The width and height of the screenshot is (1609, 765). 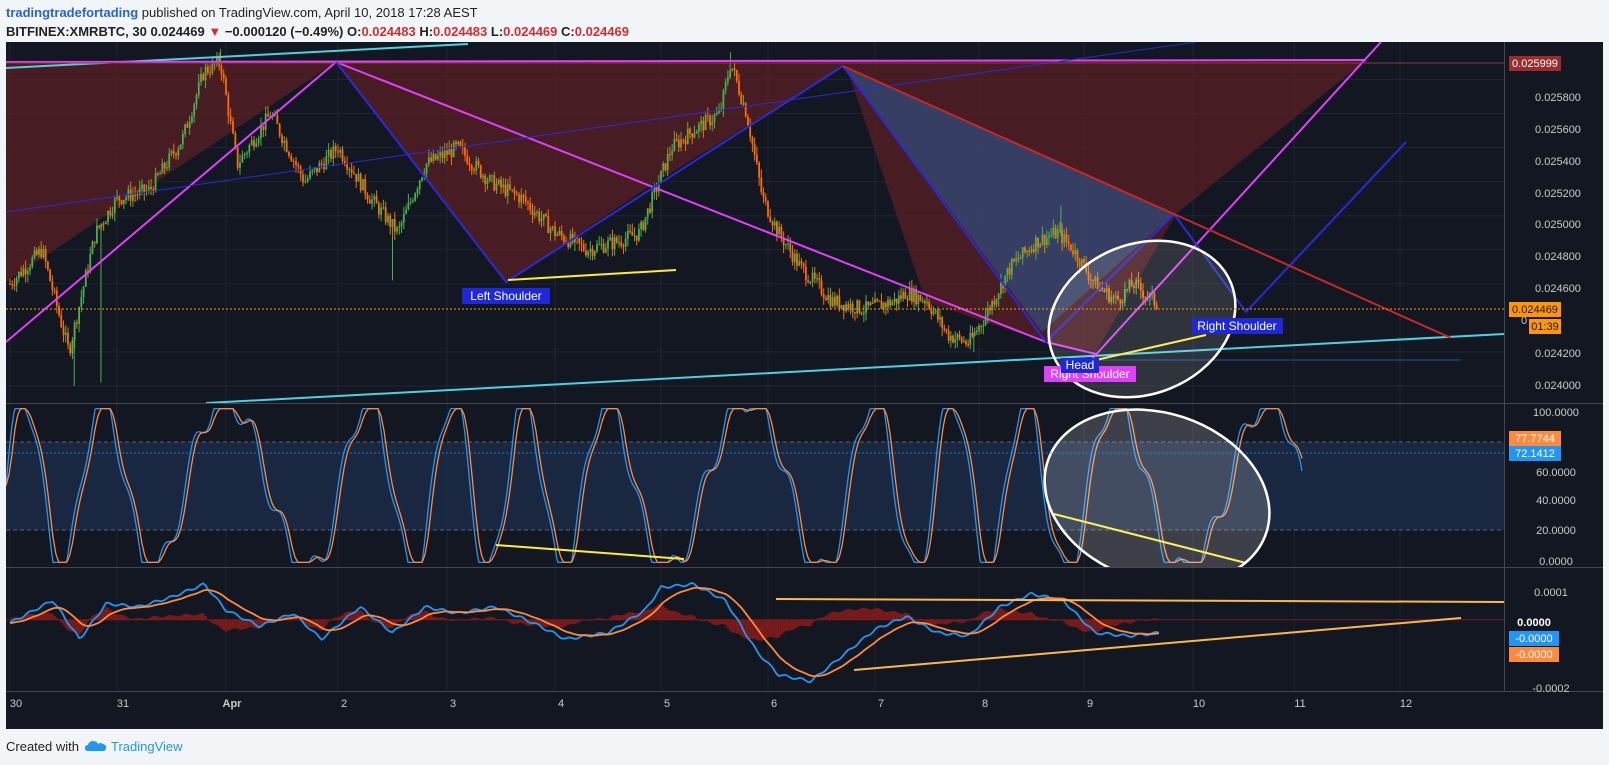 What do you see at coordinates (854, 368) in the screenshot?
I see `cyan-support-line` at bounding box center [854, 368].